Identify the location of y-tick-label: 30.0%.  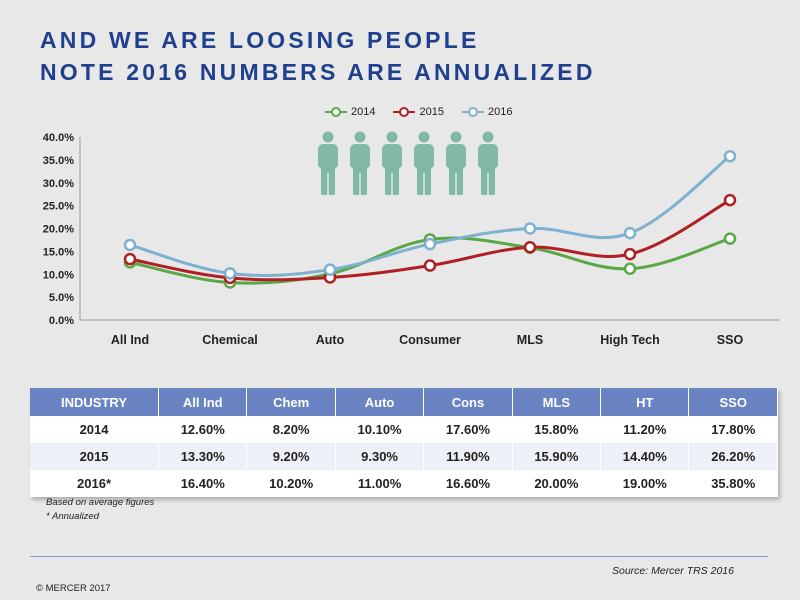
(58, 184).